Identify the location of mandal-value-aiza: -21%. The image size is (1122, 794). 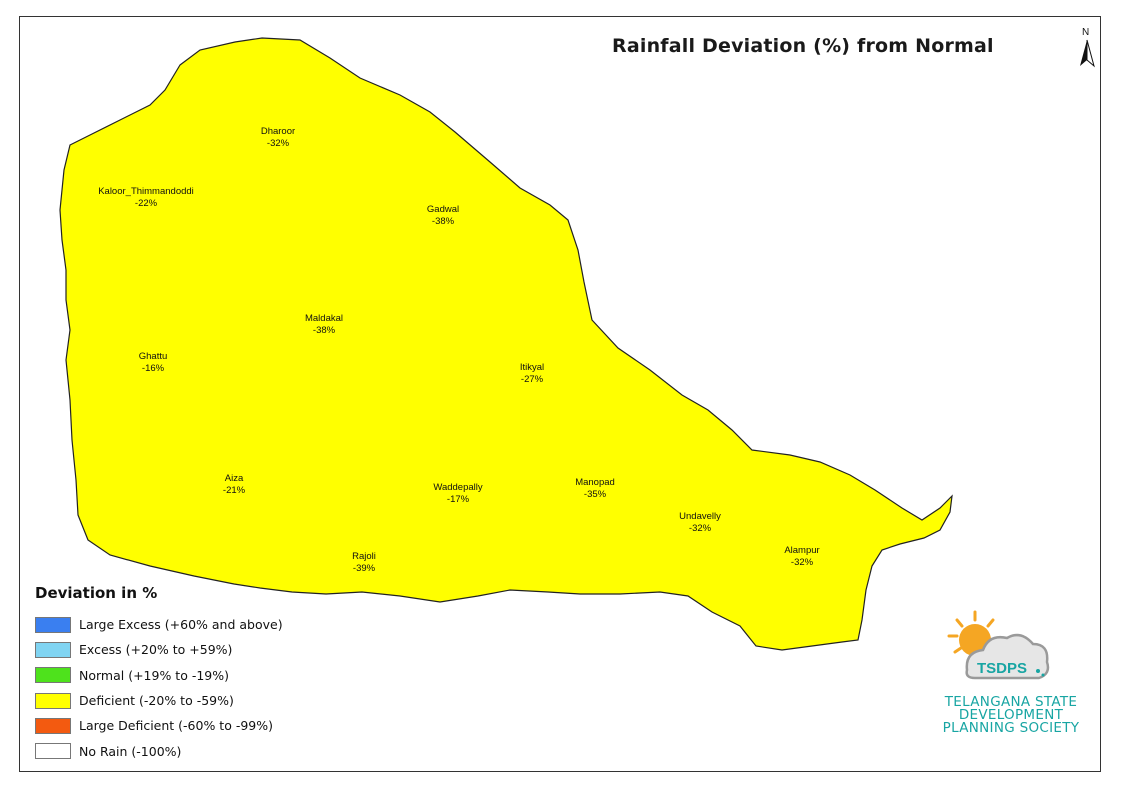
(234, 490).